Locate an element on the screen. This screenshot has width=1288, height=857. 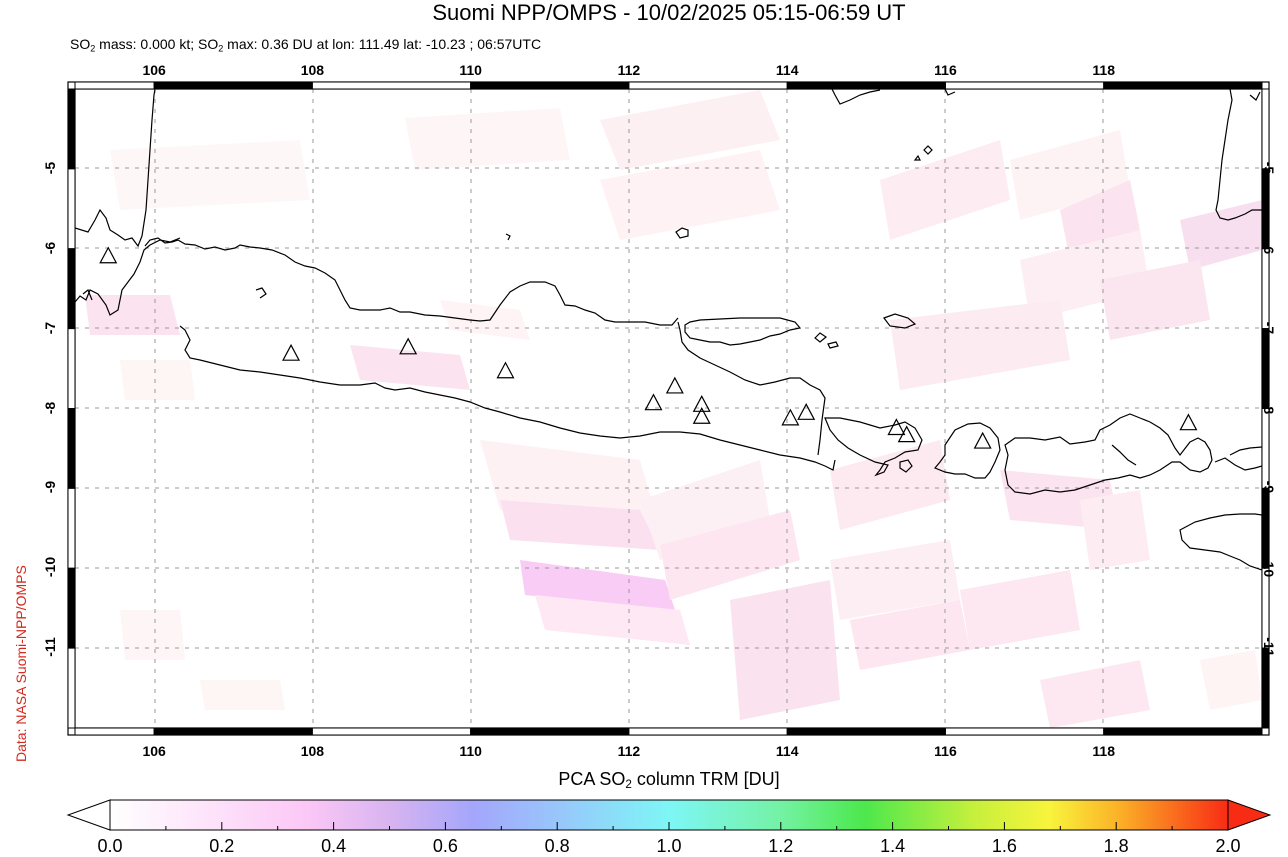
kangean-island is located at coordinates (900, 321).